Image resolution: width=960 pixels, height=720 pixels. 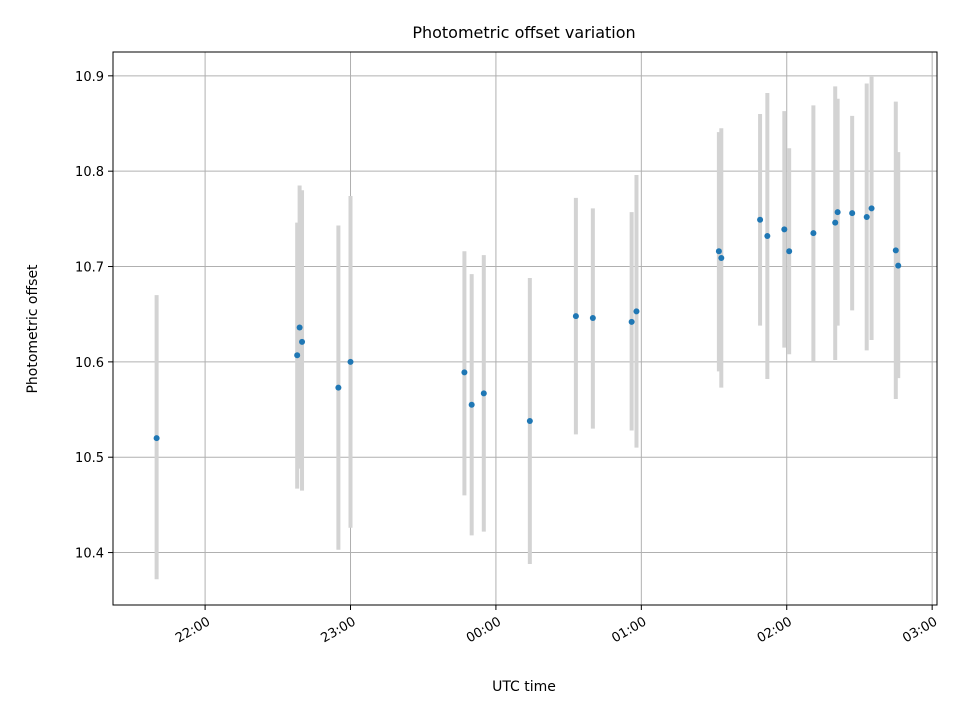 What do you see at coordinates (524, 687) in the screenshot?
I see `x-axis-label: UTC time` at bounding box center [524, 687].